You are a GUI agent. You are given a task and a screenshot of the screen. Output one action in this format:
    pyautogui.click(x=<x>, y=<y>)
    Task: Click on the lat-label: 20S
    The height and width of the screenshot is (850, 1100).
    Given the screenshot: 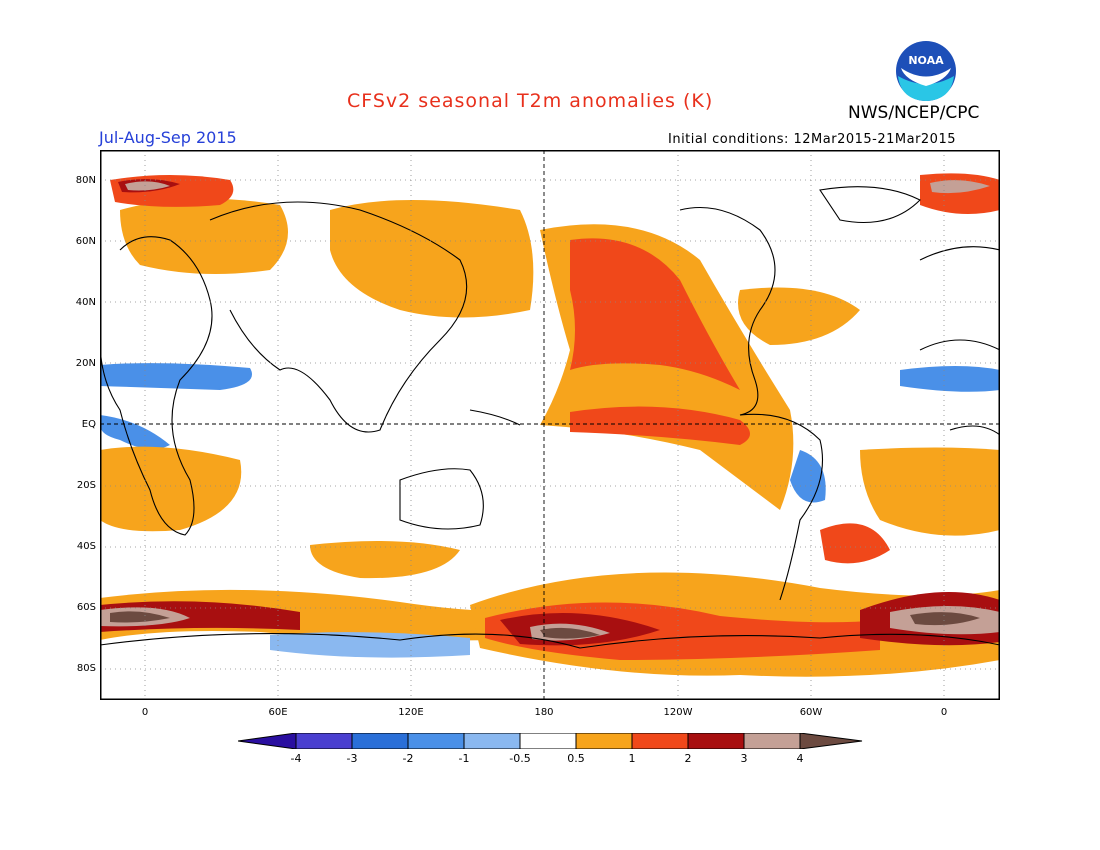 What is the action you would take?
    pyautogui.click(x=86, y=485)
    